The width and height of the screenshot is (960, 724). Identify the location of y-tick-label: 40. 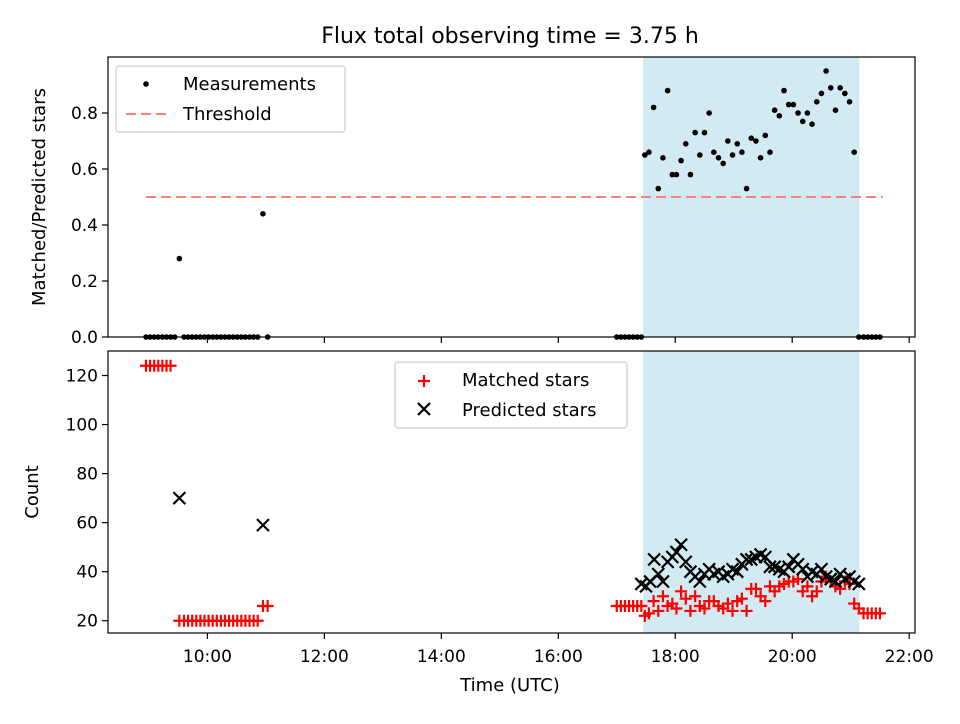
(87, 573).